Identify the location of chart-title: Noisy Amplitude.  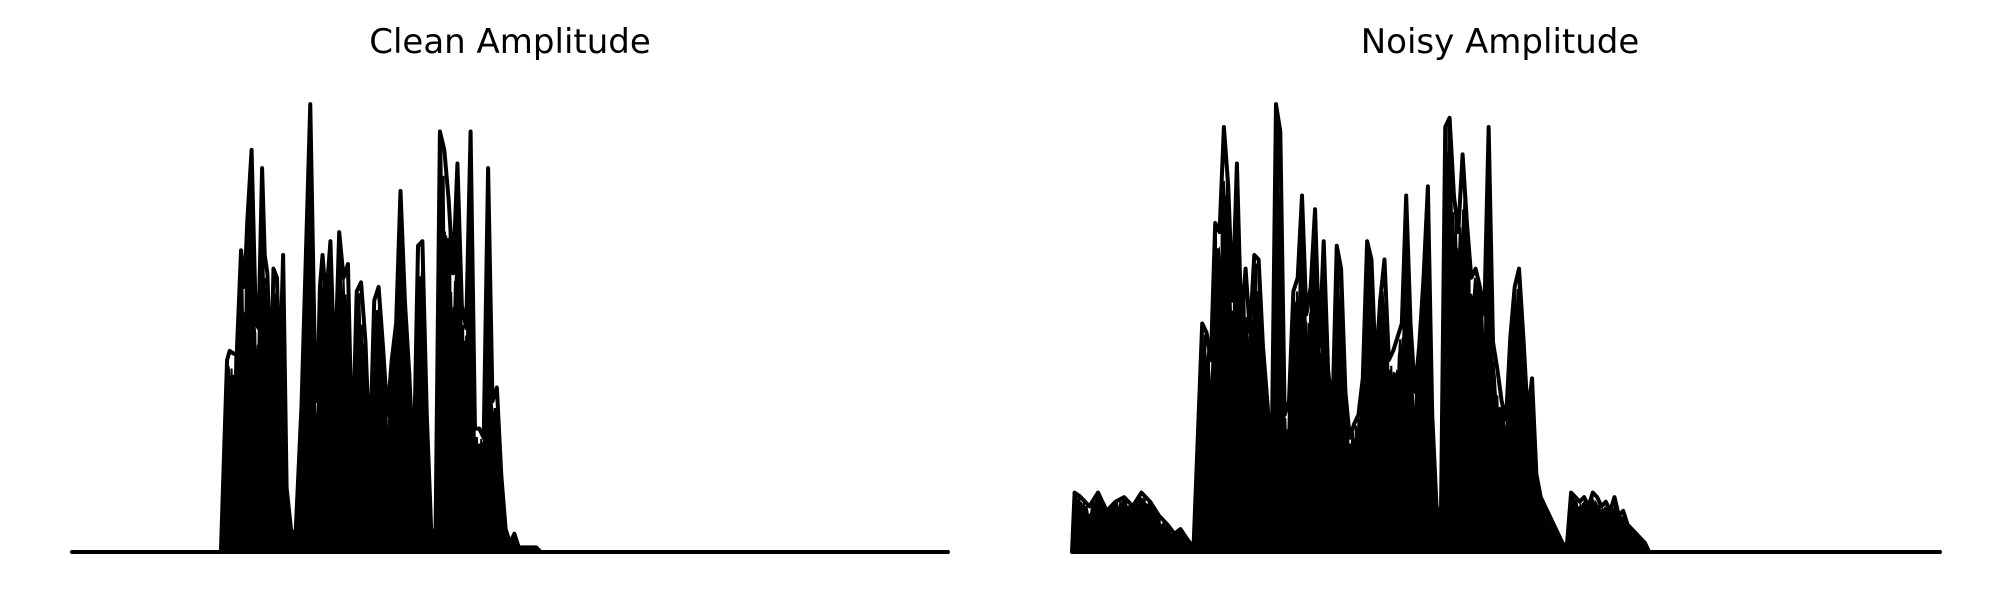
(1500, 42).